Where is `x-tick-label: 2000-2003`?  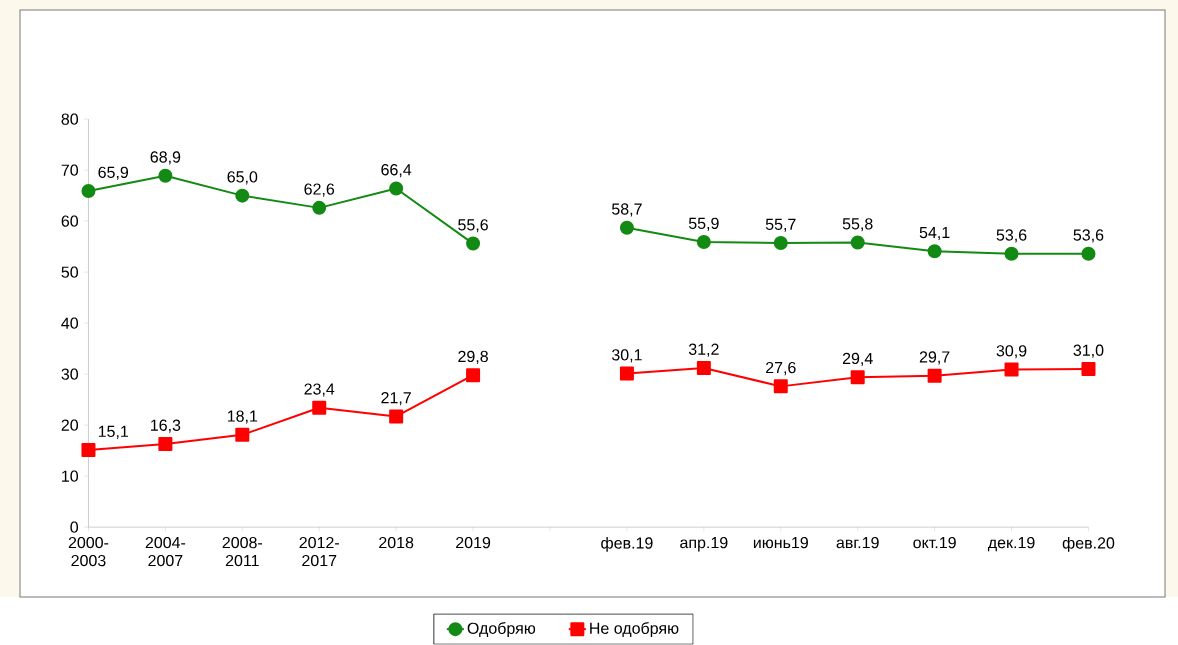 x-tick-label: 2000-2003 is located at coordinates (88, 552).